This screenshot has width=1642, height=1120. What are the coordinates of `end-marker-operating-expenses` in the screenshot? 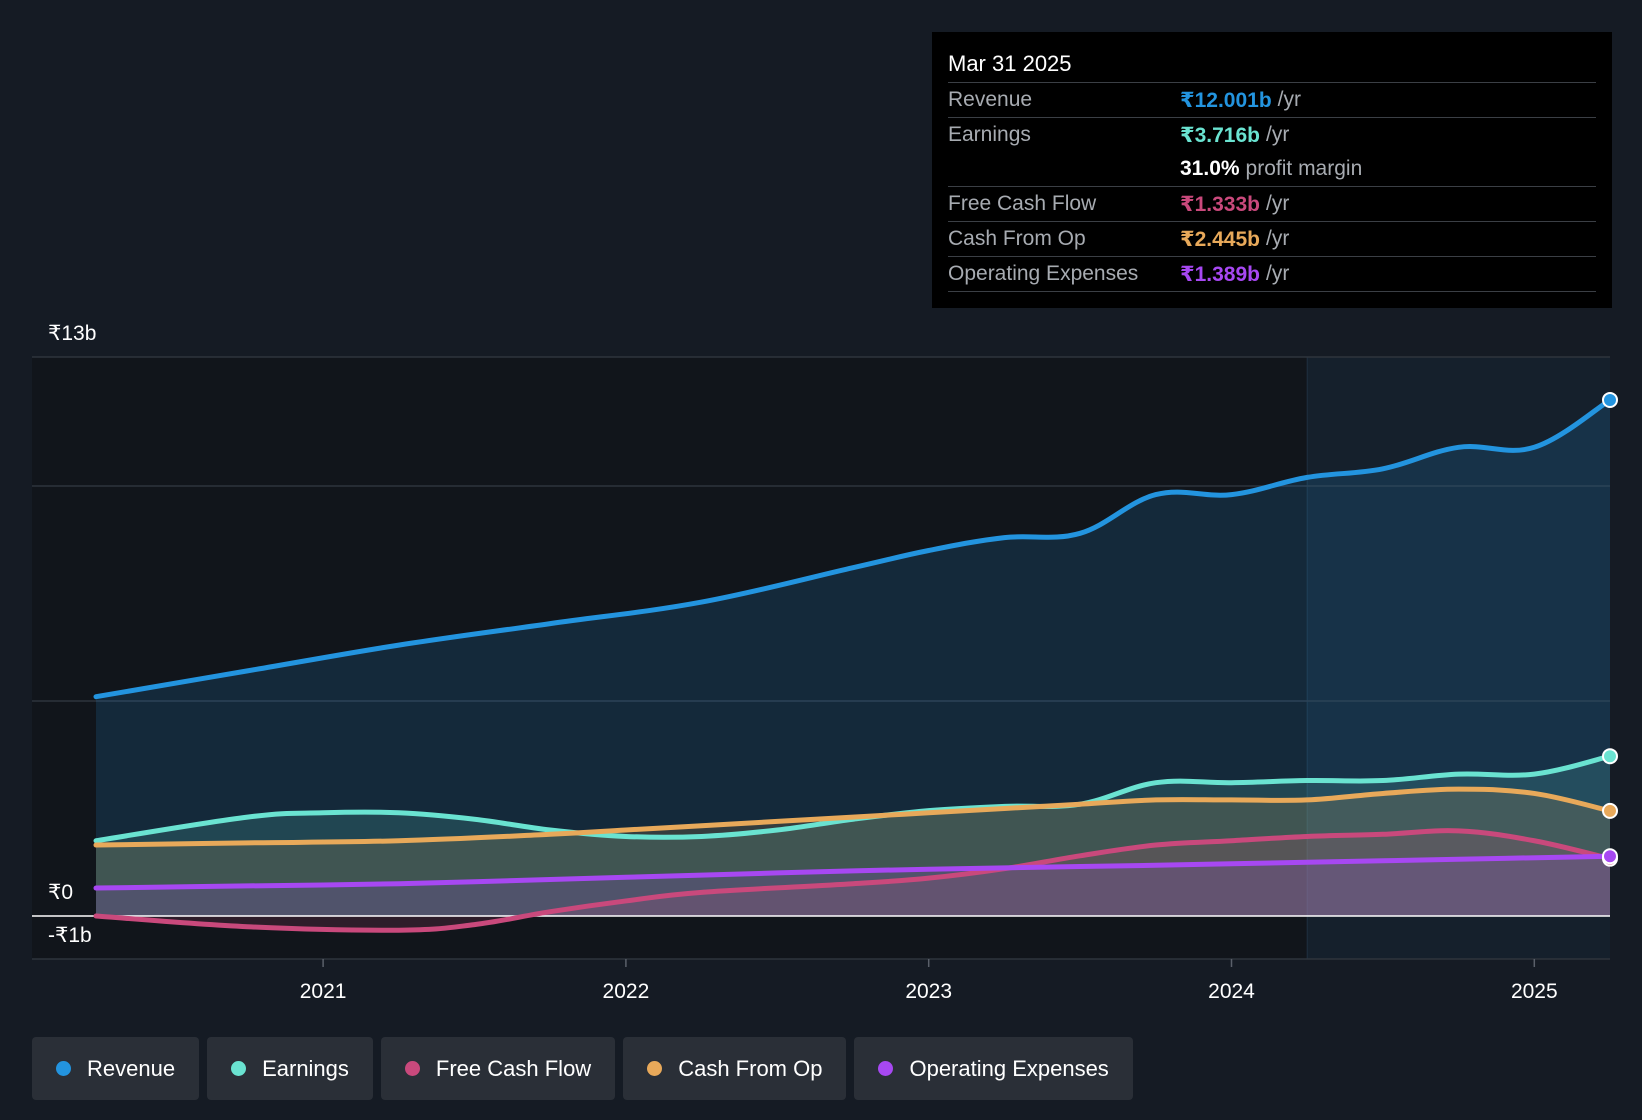 It's located at (1610, 856).